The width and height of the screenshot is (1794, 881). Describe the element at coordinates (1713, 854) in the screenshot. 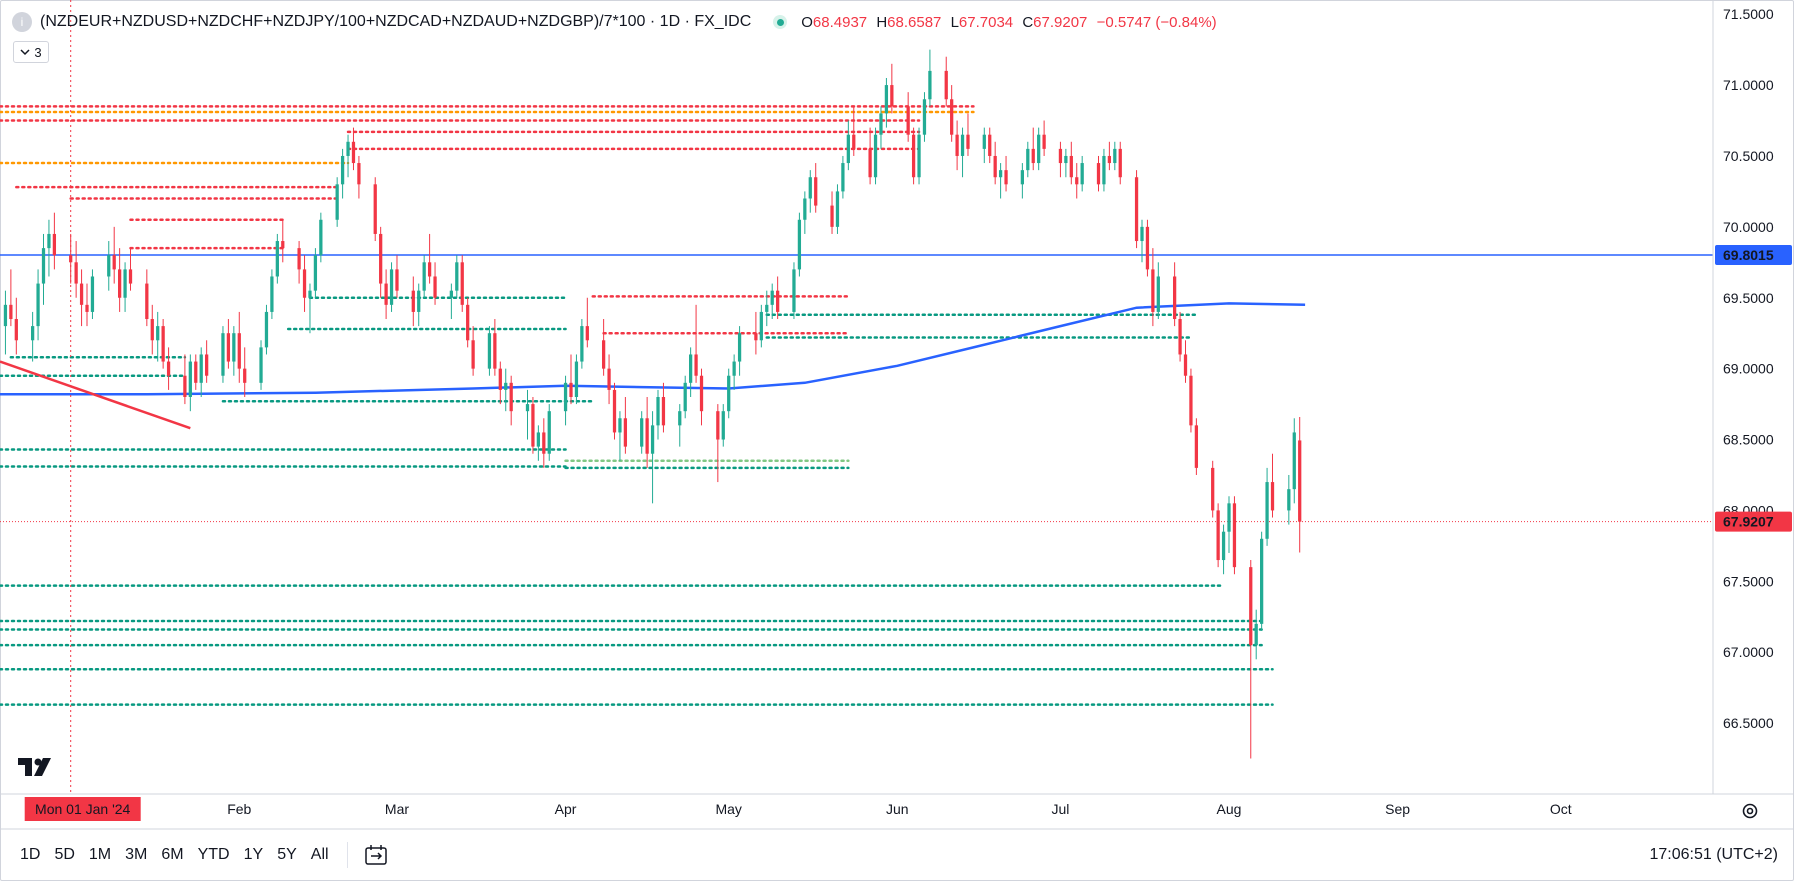

I see `clock: 17:06:51 (UTC+2)` at that location.